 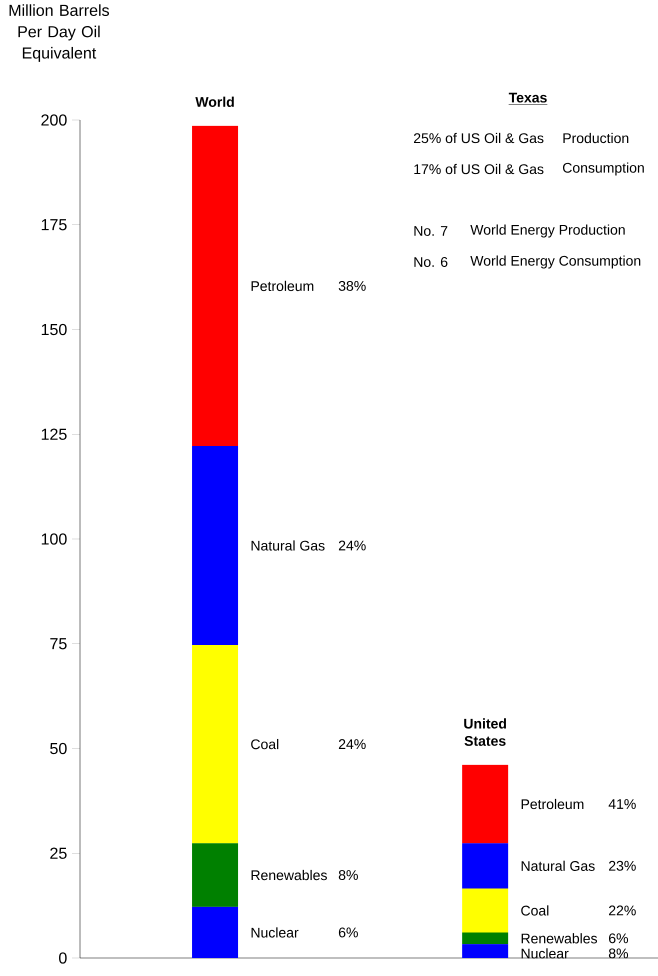 What do you see at coordinates (58, 644) in the screenshot?
I see `y-tick-label: 75` at bounding box center [58, 644].